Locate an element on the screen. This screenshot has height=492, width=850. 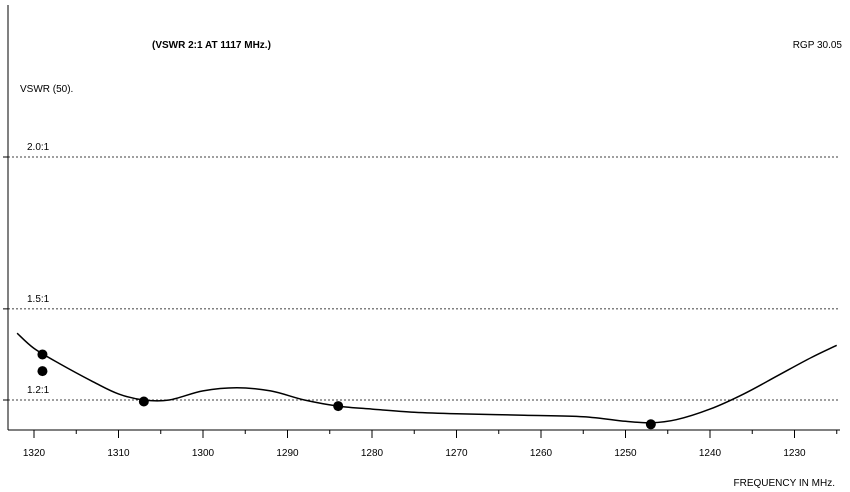
x-tick-label: 1320 is located at coordinates (34, 453).